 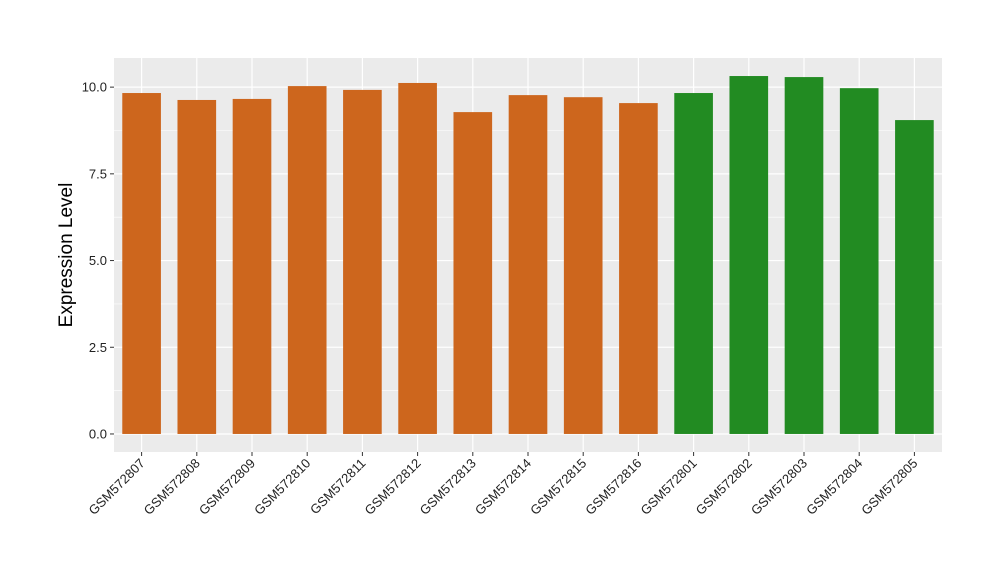 What do you see at coordinates (473, 273) in the screenshot?
I see `bar-GSM572813` at bounding box center [473, 273].